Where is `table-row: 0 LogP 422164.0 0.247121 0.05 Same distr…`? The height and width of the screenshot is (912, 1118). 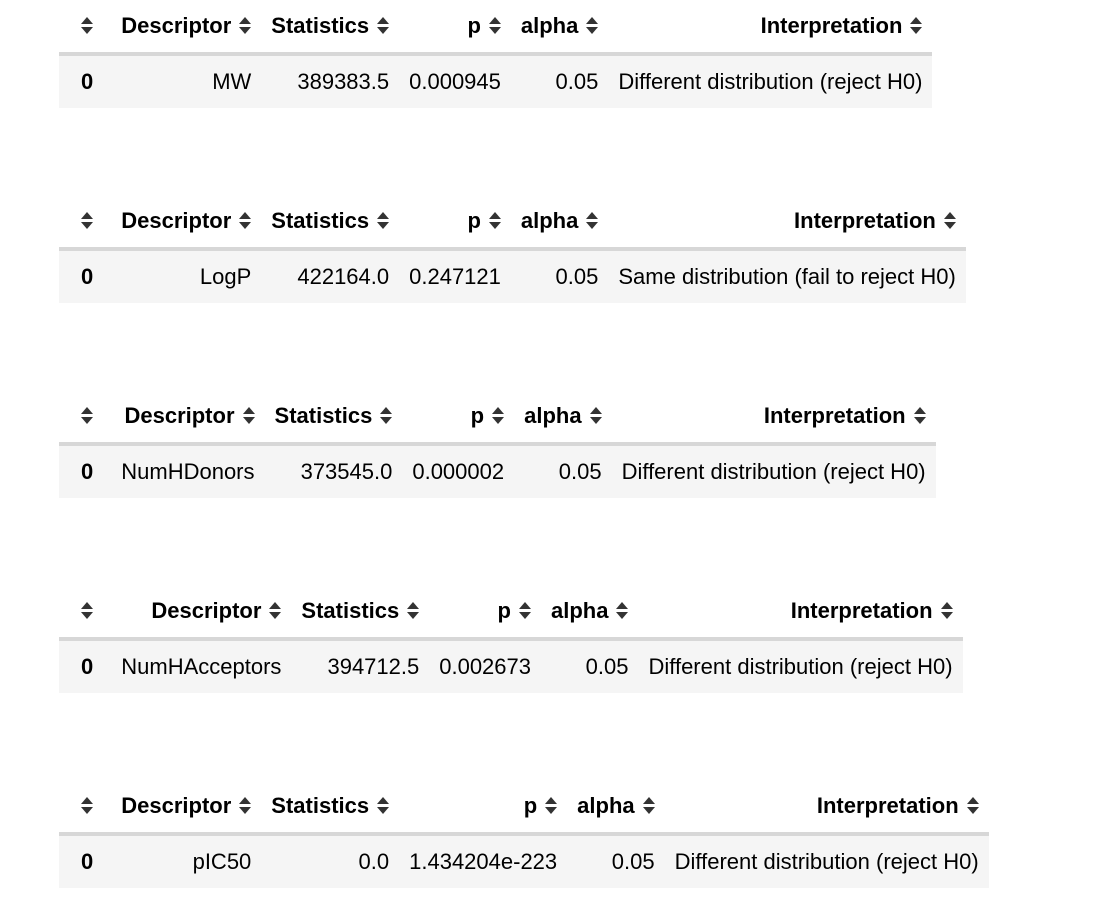
table-row: 0 LogP 422164.0 0.247121 0.05 Same distr… is located at coordinates (512, 276).